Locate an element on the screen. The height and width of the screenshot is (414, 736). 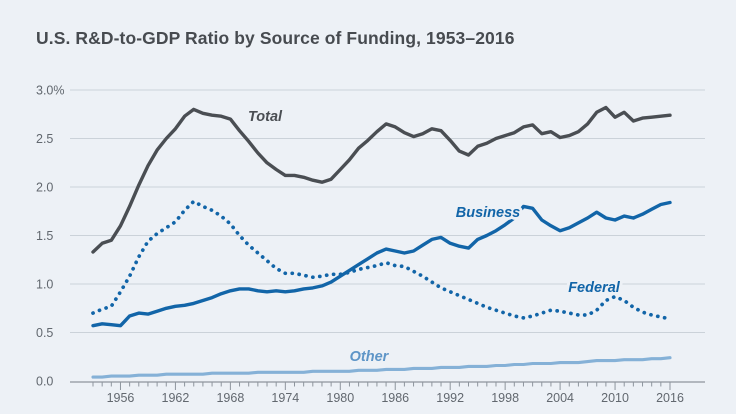
x-tick-label: 1992 is located at coordinates (450, 398).